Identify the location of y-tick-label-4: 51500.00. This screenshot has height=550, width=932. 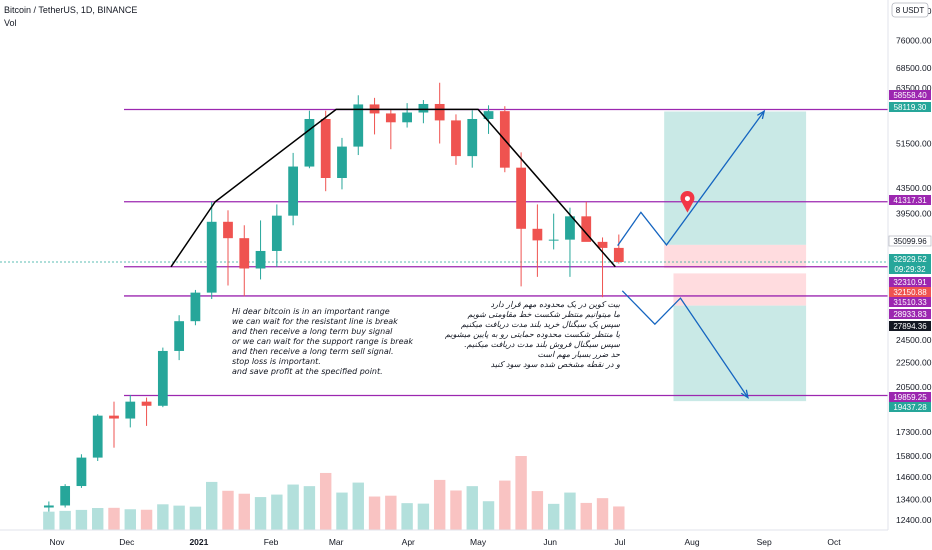
(914, 143).